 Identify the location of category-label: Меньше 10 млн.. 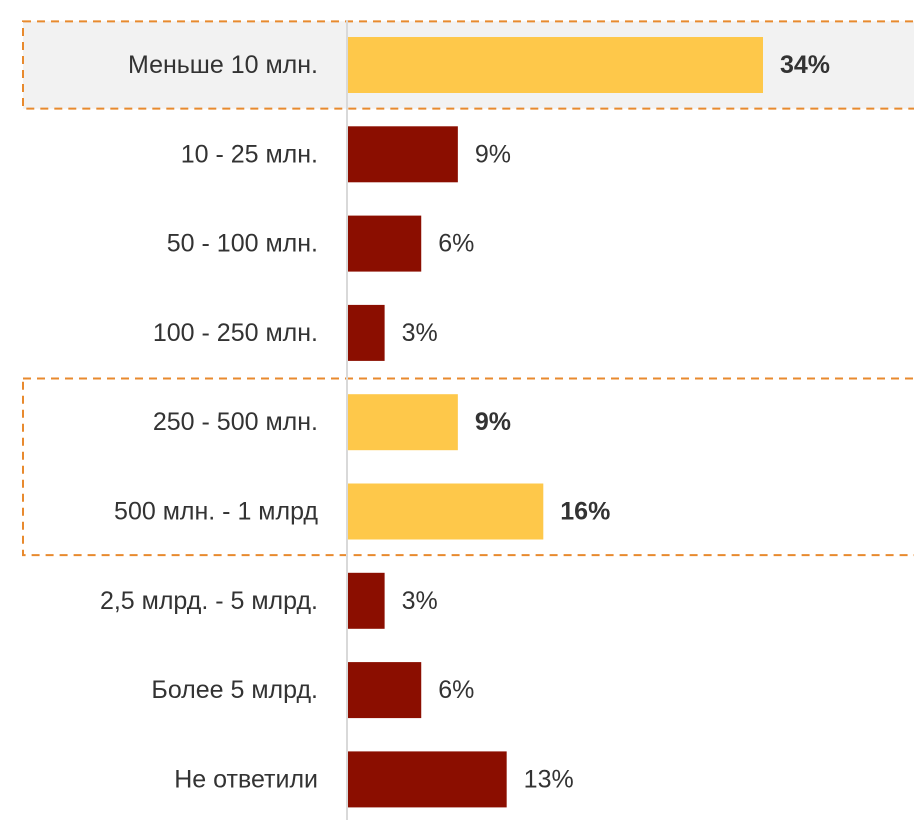
(223, 65).